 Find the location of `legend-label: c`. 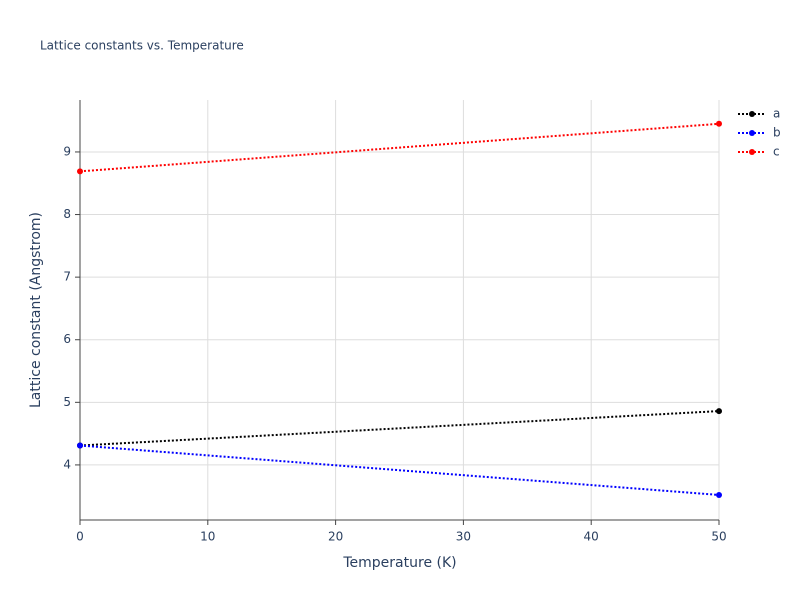

legend-label: c is located at coordinates (776, 152).